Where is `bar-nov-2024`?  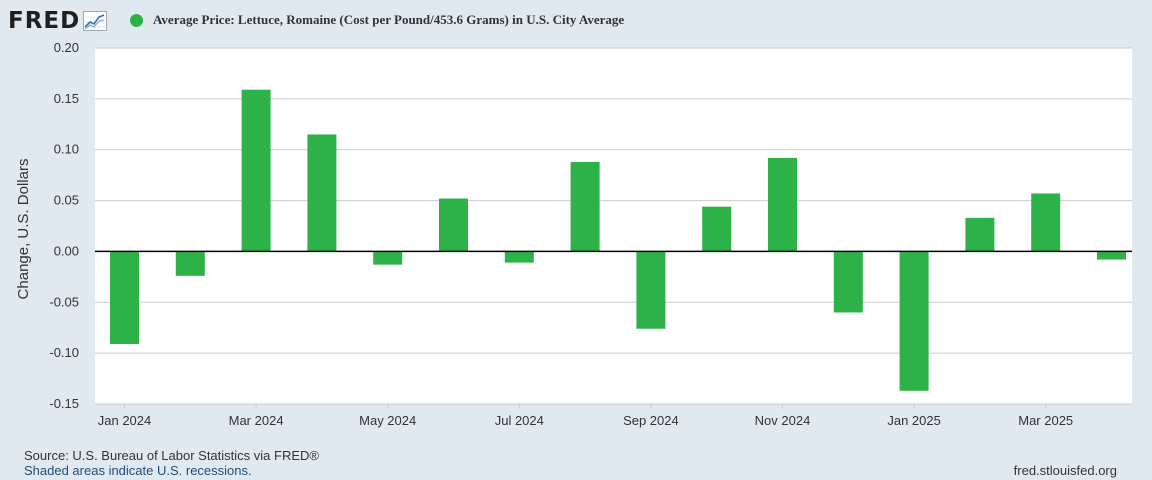
bar-nov-2024 is located at coordinates (782, 204).